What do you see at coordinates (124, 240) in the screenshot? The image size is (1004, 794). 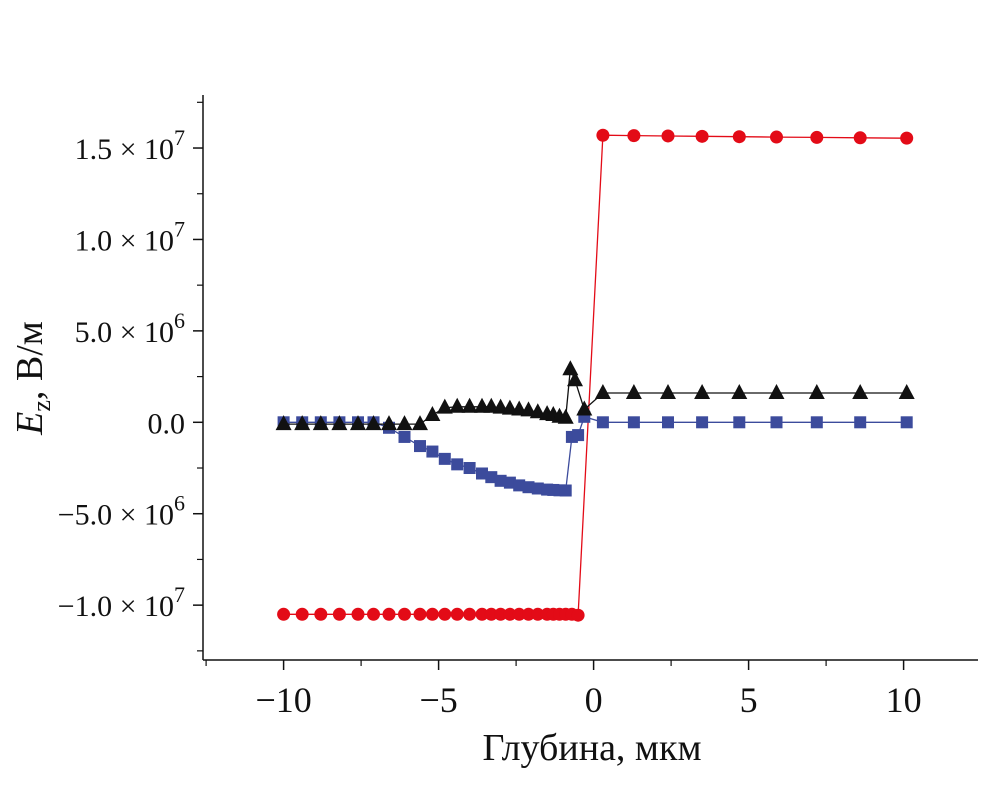 I see `y-tick-mantissa: 1.0 × 10` at bounding box center [124, 240].